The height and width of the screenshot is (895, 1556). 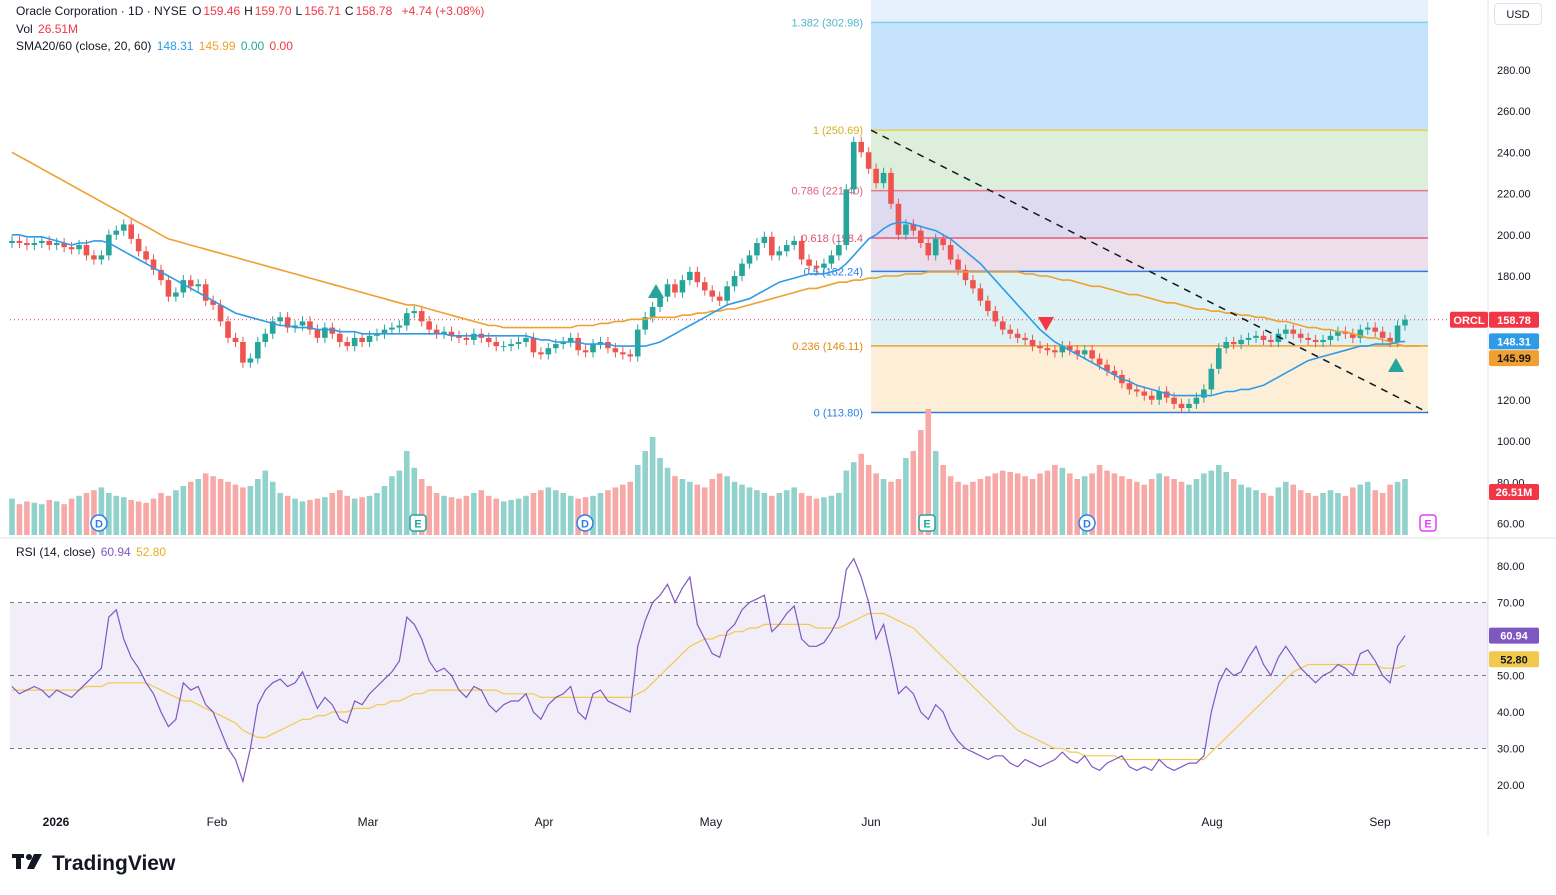 What do you see at coordinates (93, 864) in the screenshot?
I see `tradingview-logo: TradingView` at bounding box center [93, 864].